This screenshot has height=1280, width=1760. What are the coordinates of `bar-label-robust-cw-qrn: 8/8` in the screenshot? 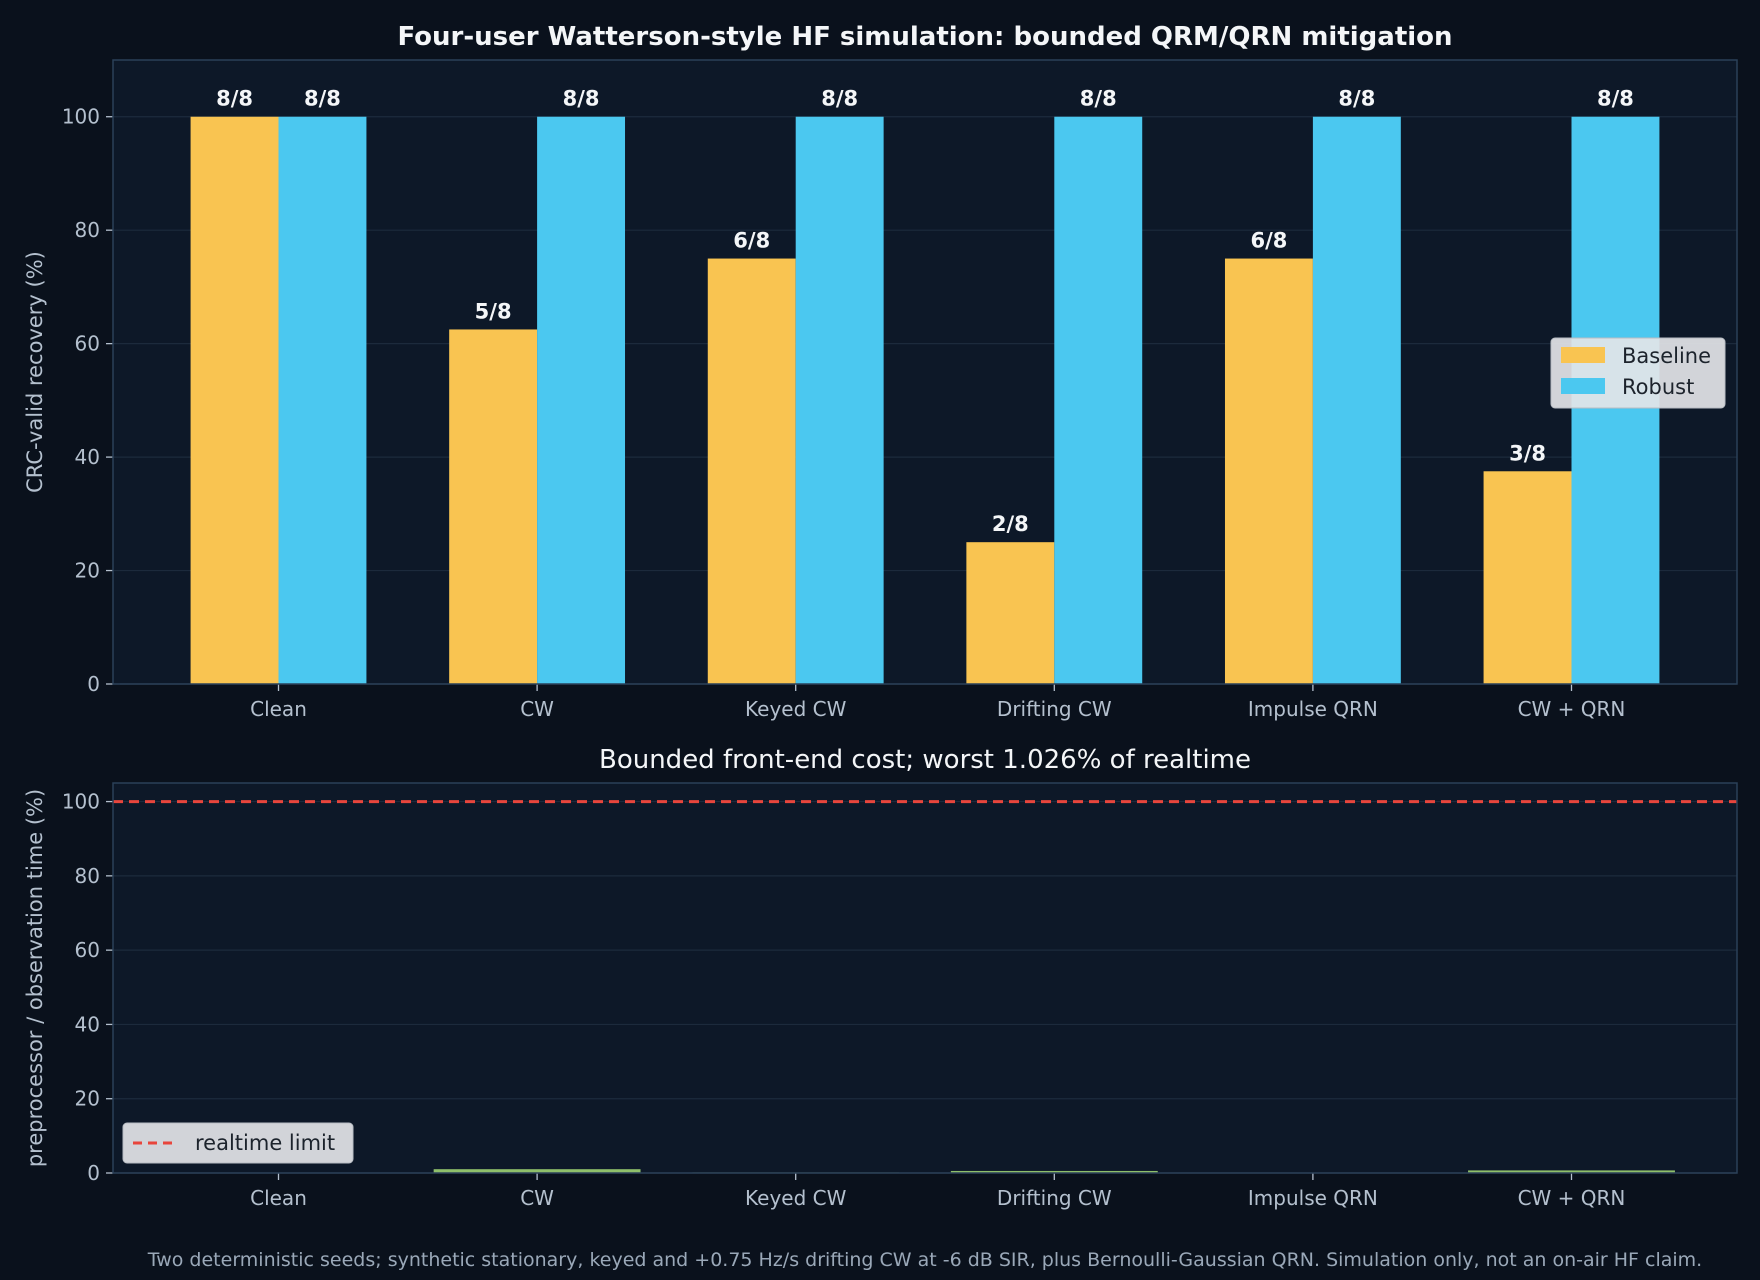 It's located at (1615, 99).